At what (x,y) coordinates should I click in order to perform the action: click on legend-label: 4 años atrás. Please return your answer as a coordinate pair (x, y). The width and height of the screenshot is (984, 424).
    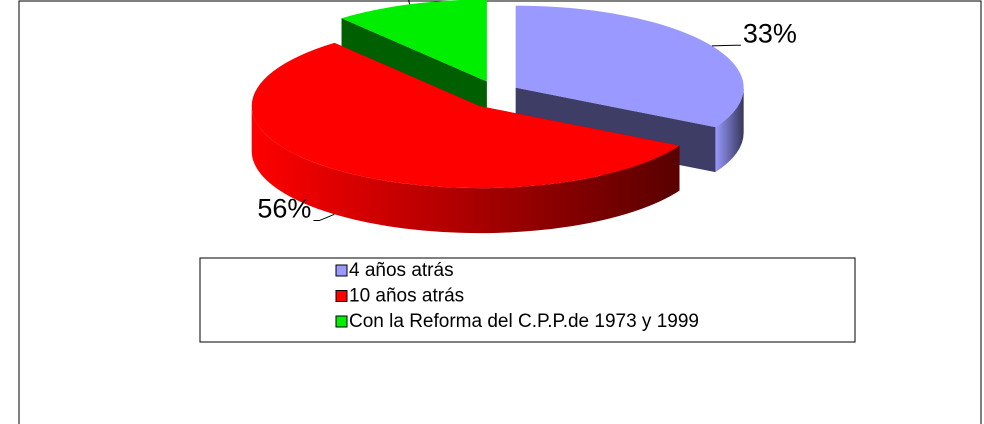
    Looking at the image, I should click on (401, 270).